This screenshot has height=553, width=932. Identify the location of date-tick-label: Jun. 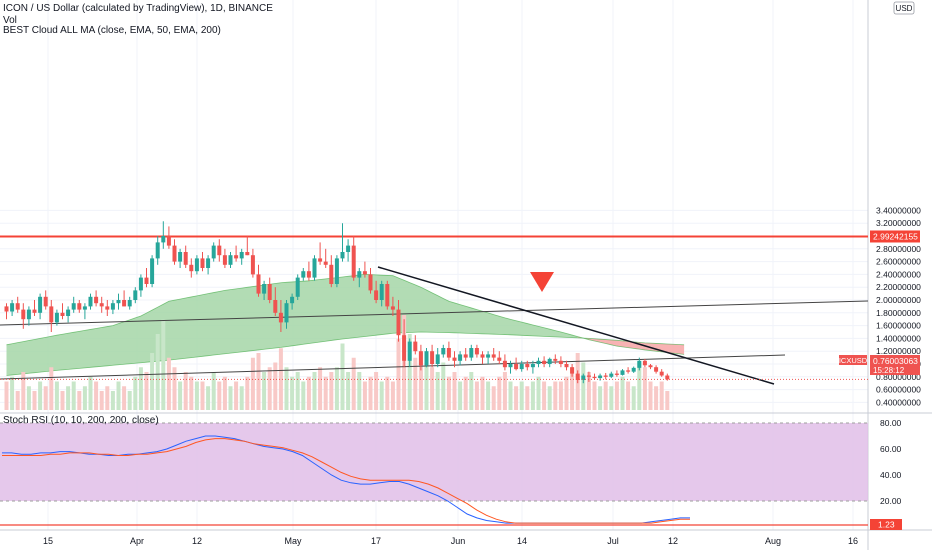
(458, 541).